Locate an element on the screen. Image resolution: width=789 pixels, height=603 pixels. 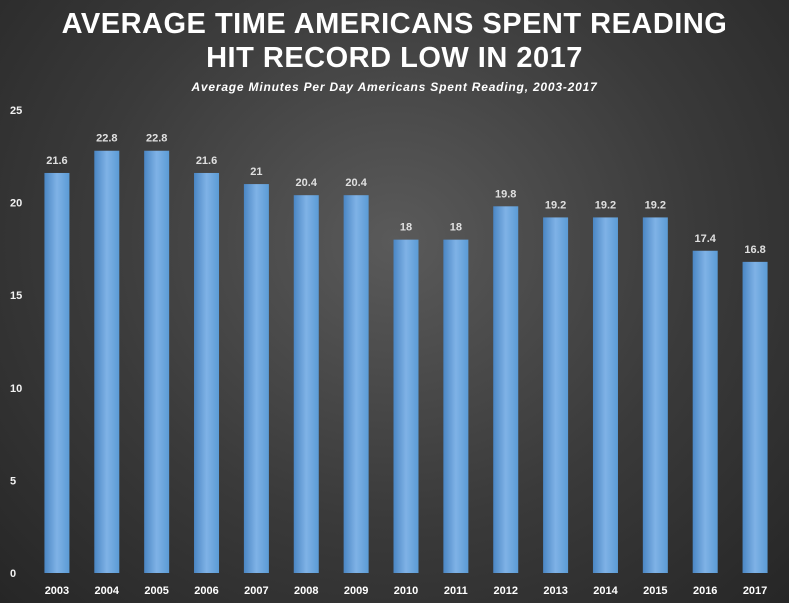
data-label-2004: 22.8 is located at coordinates (106, 139).